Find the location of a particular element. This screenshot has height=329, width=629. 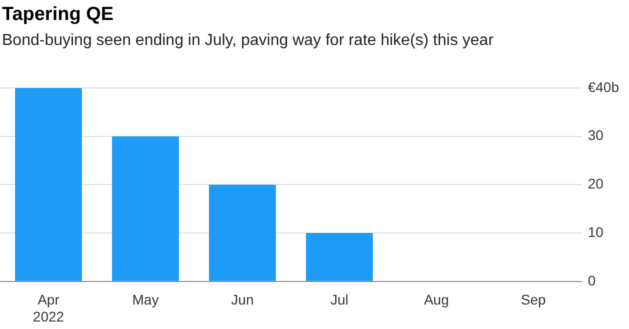

x-tick-label: Jul is located at coordinates (339, 300).